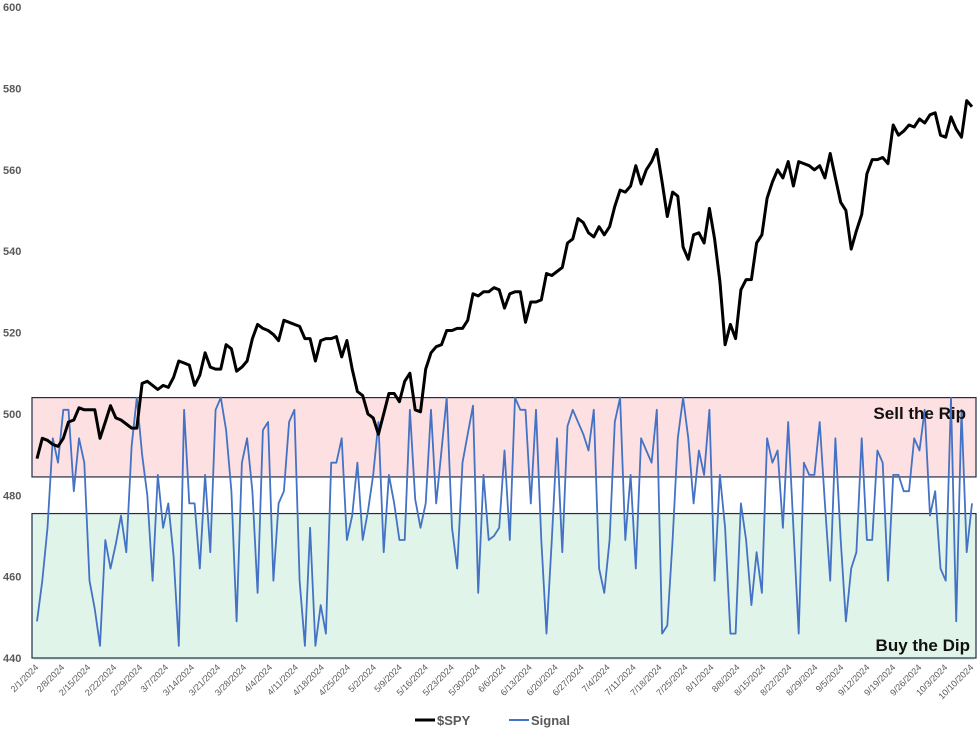 The height and width of the screenshot is (740, 979). Describe the element at coordinates (550, 720) in the screenshot. I see `legend-label-signal: Signal` at that location.